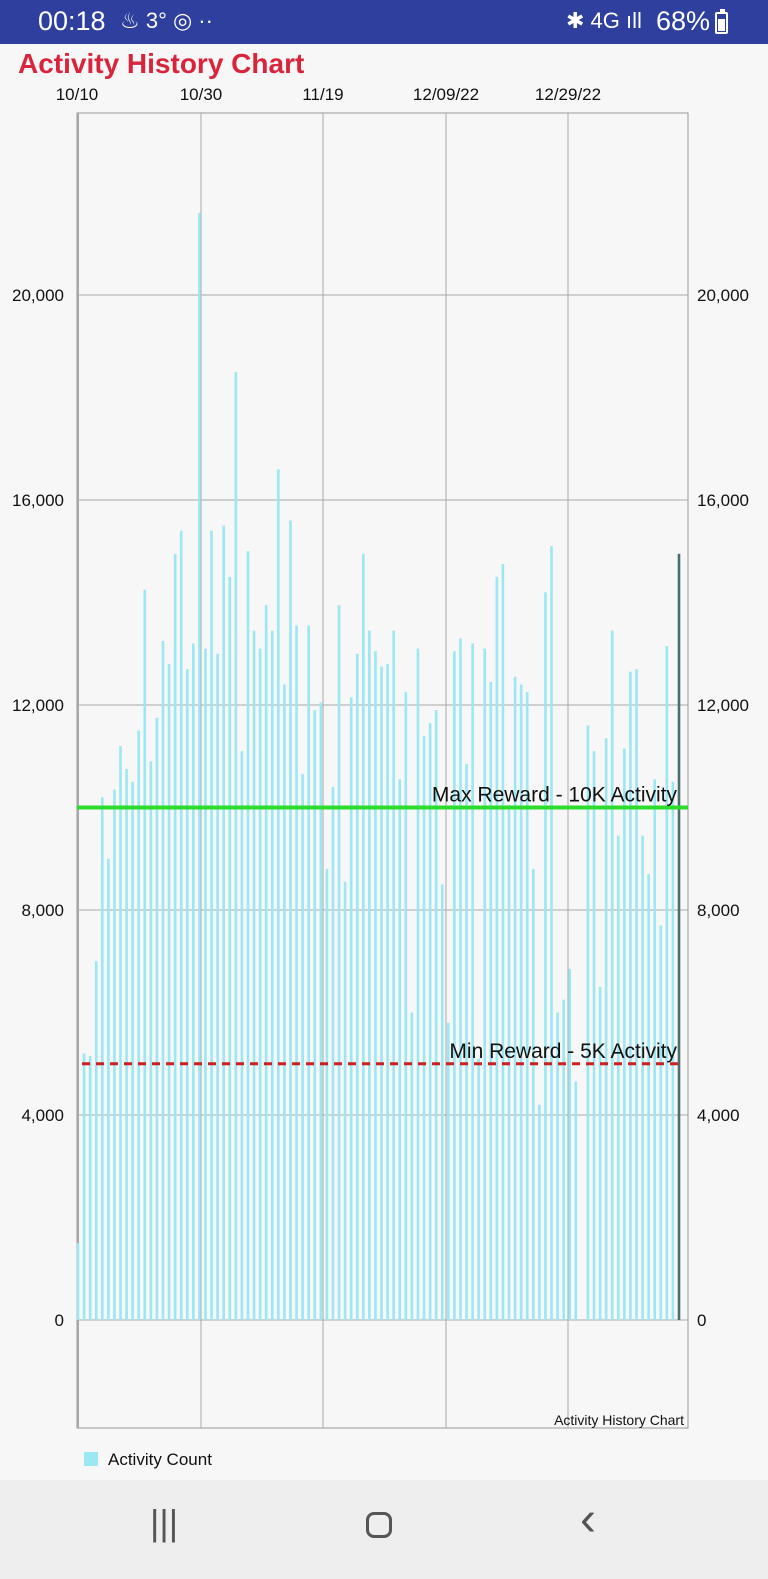  Describe the element at coordinates (164, 1522) in the screenshot. I see `recent-apps-button: |||` at that location.